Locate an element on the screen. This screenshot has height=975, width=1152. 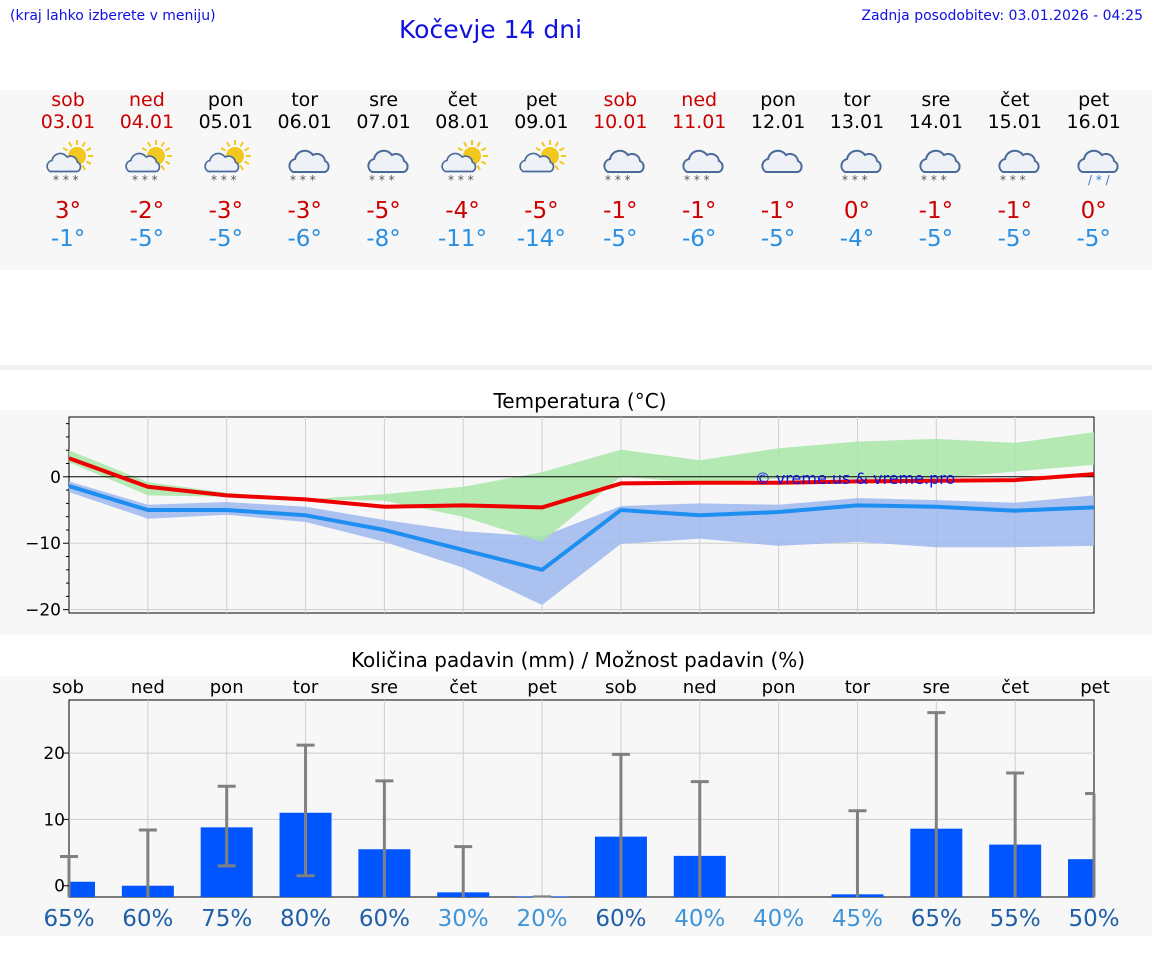
day-date: 08.01 is located at coordinates (462, 122).